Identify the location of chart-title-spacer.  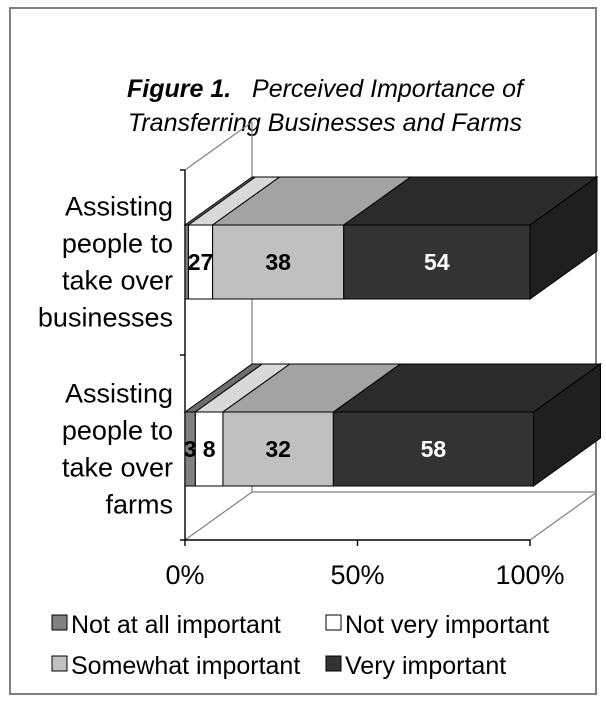
(241, 89).